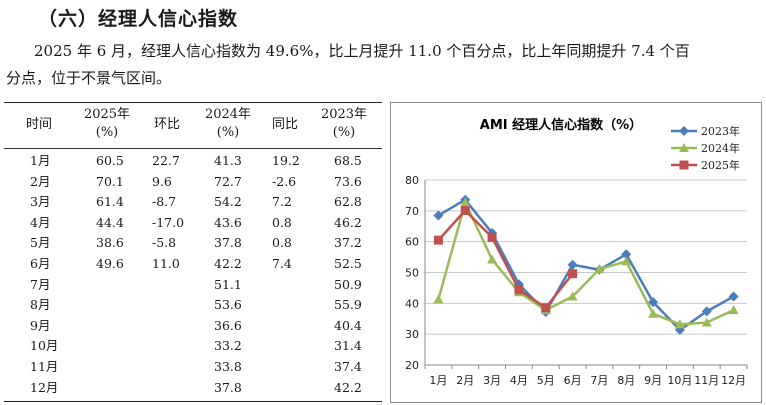 This screenshot has height=405, width=766. I want to click on table-row: 6月 49.6 11.0 42.2 7.4 52.5, so click(193, 263).